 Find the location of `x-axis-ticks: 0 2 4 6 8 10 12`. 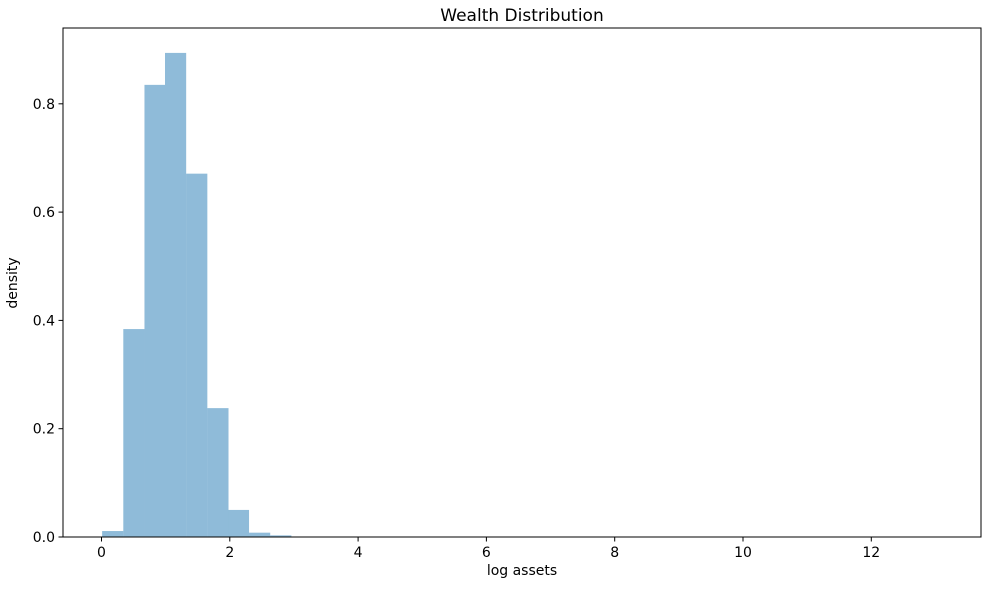

x-axis-ticks: 0 2 4 6 8 10 12 is located at coordinates (488, 549).